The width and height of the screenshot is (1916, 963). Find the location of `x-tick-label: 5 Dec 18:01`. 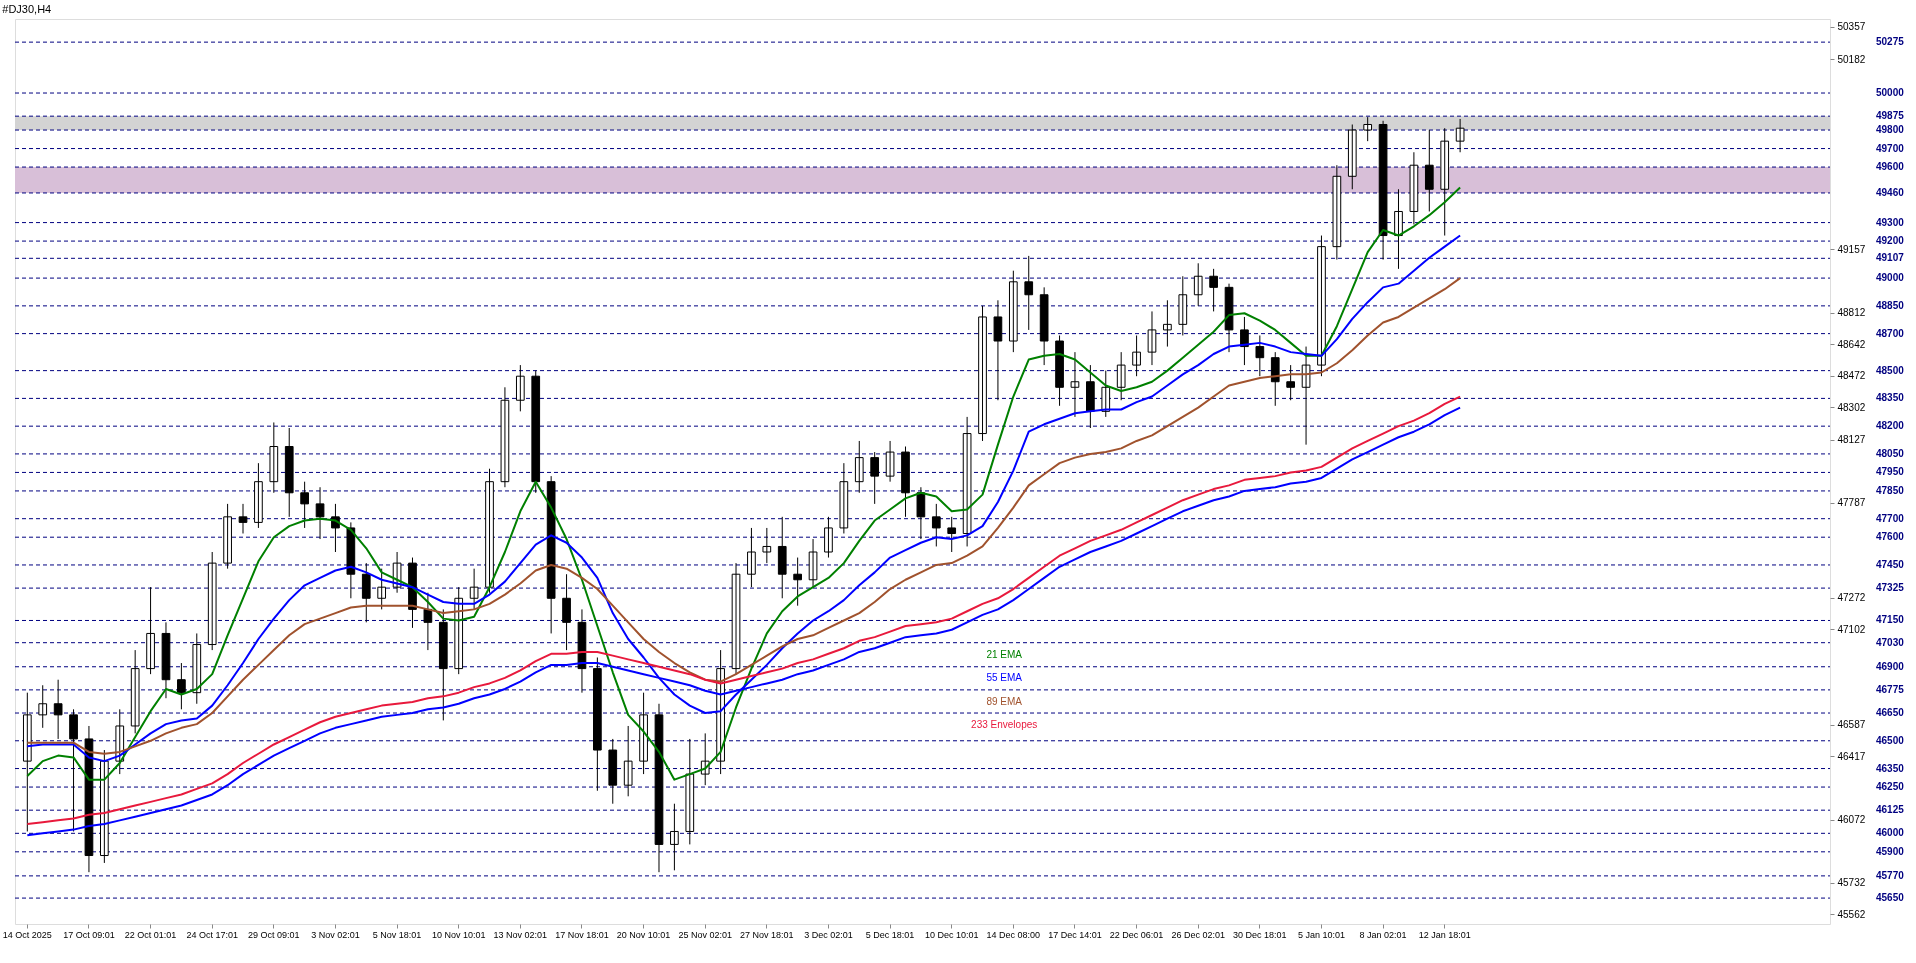

x-tick-label: 5 Dec 18:01 is located at coordinates (890, 934).